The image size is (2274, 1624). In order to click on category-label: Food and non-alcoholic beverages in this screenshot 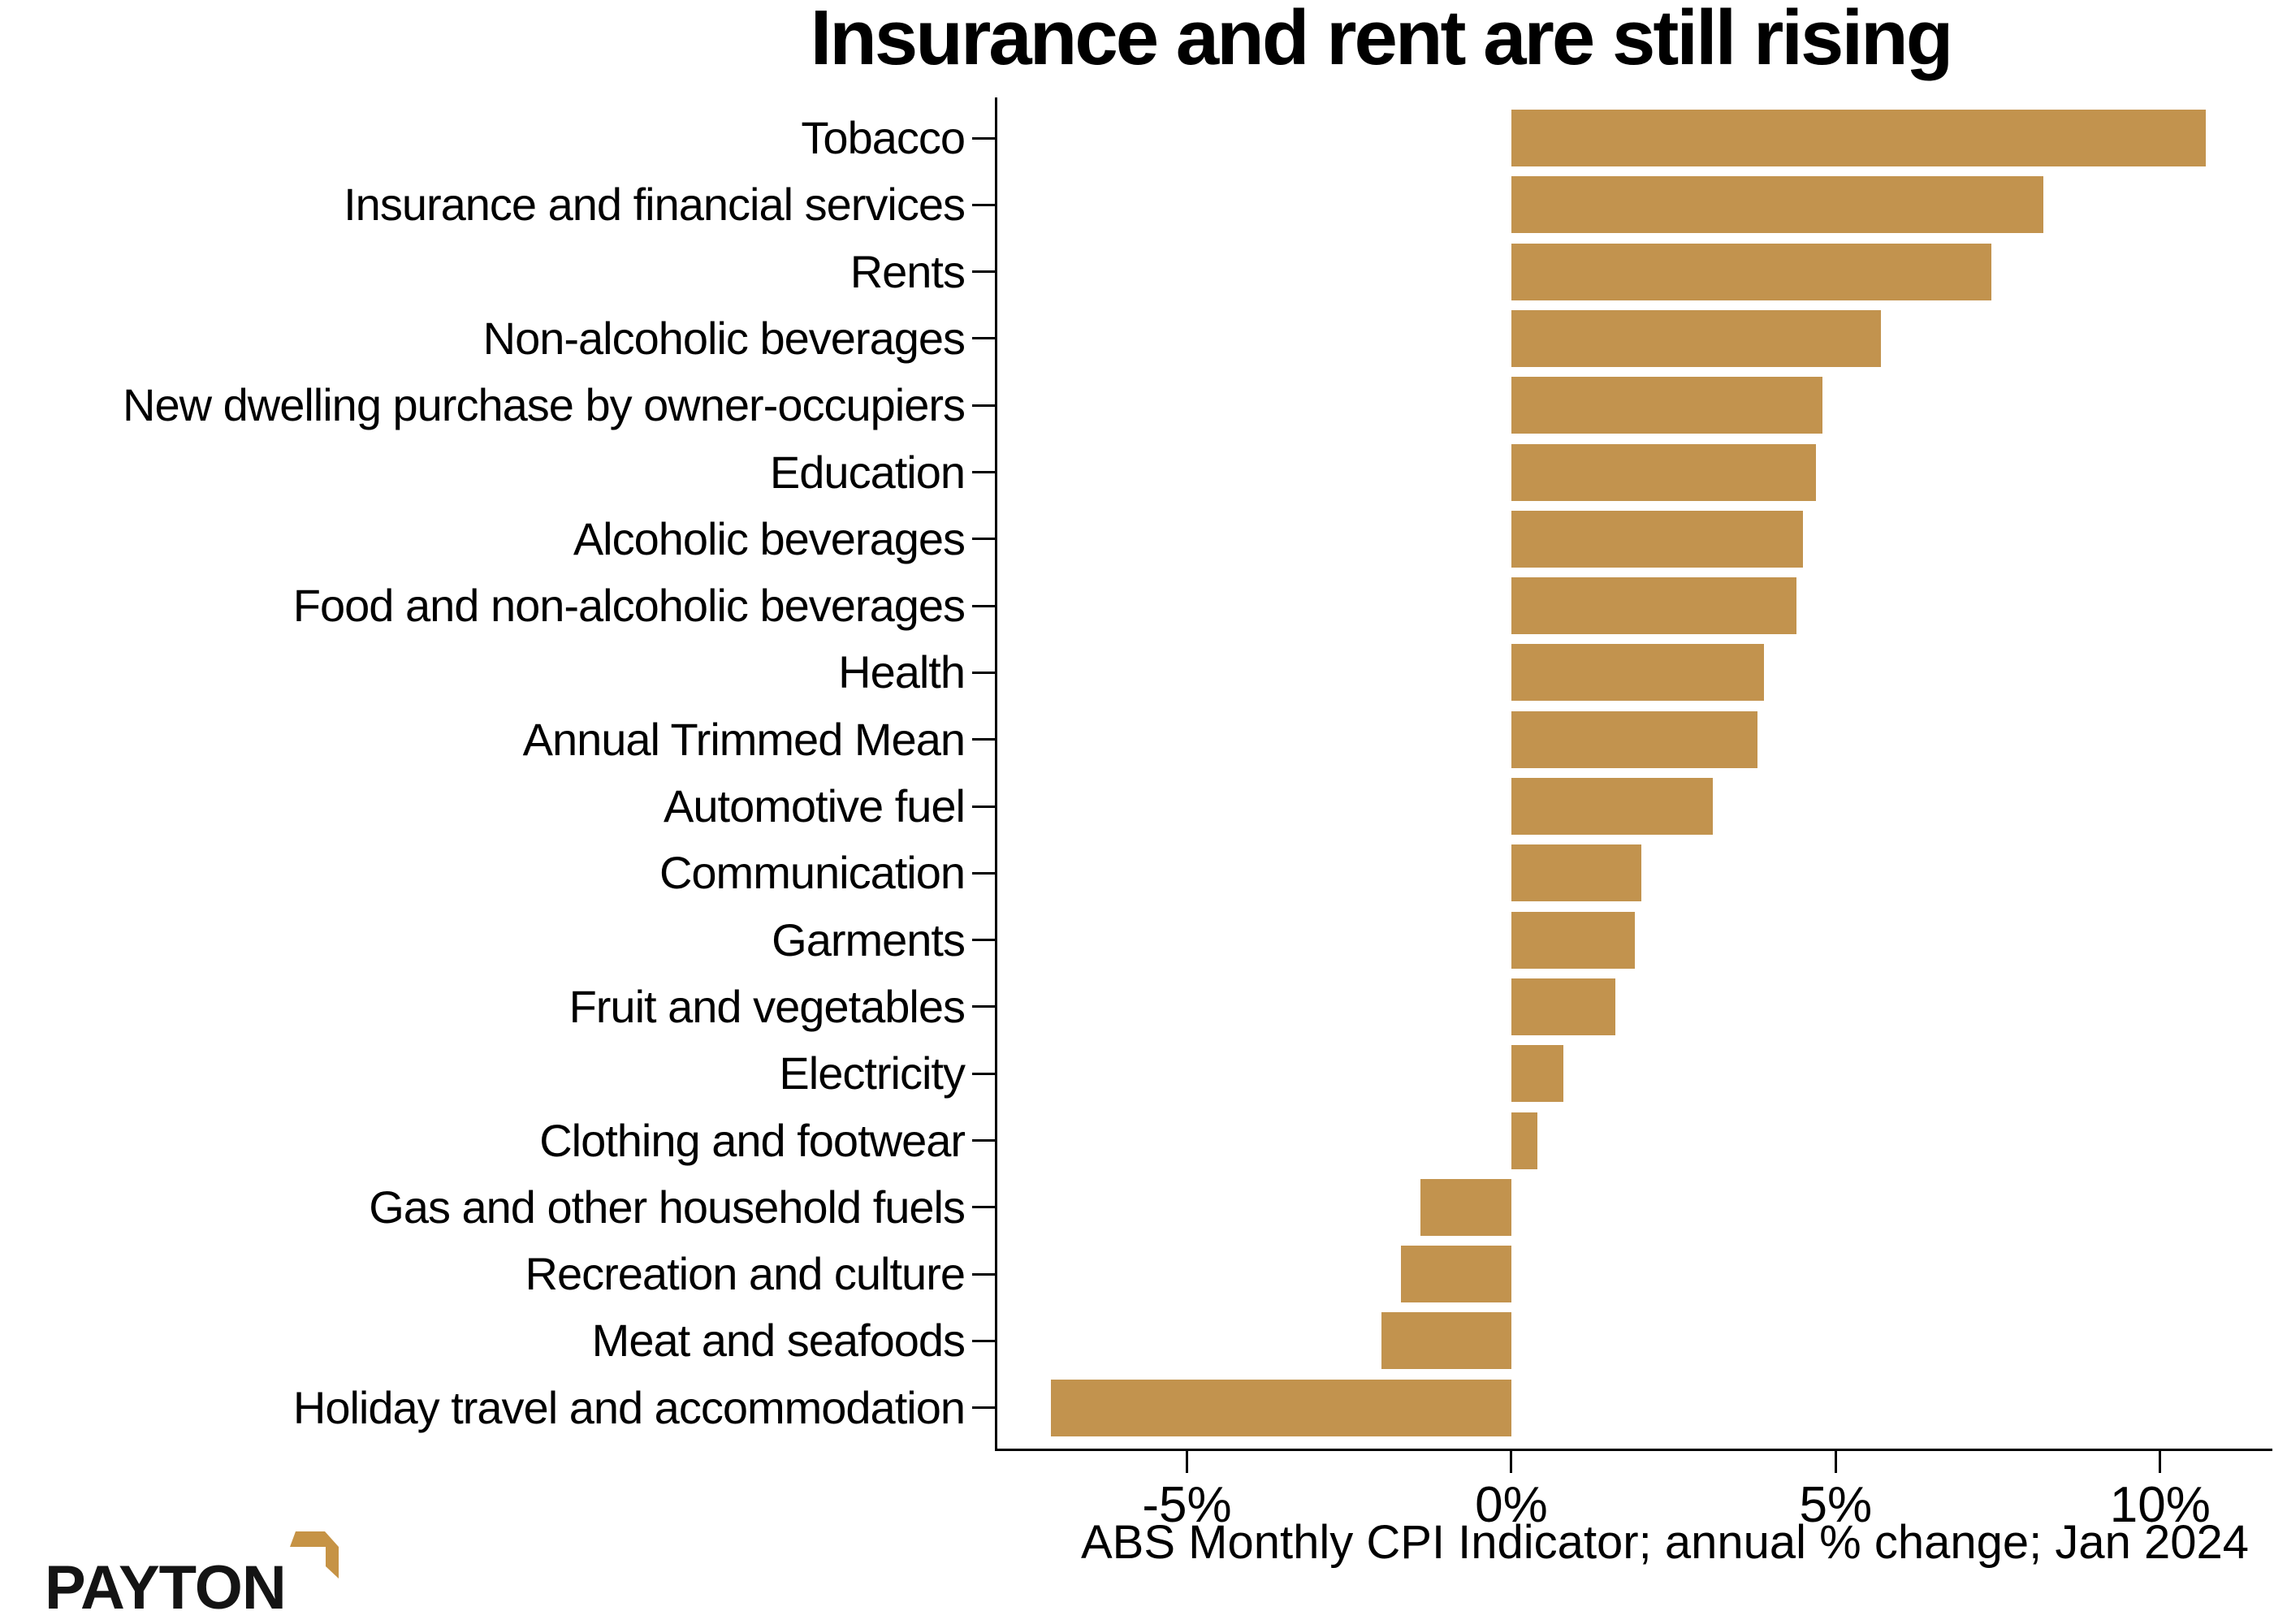, I will do `click(629, 606)`.